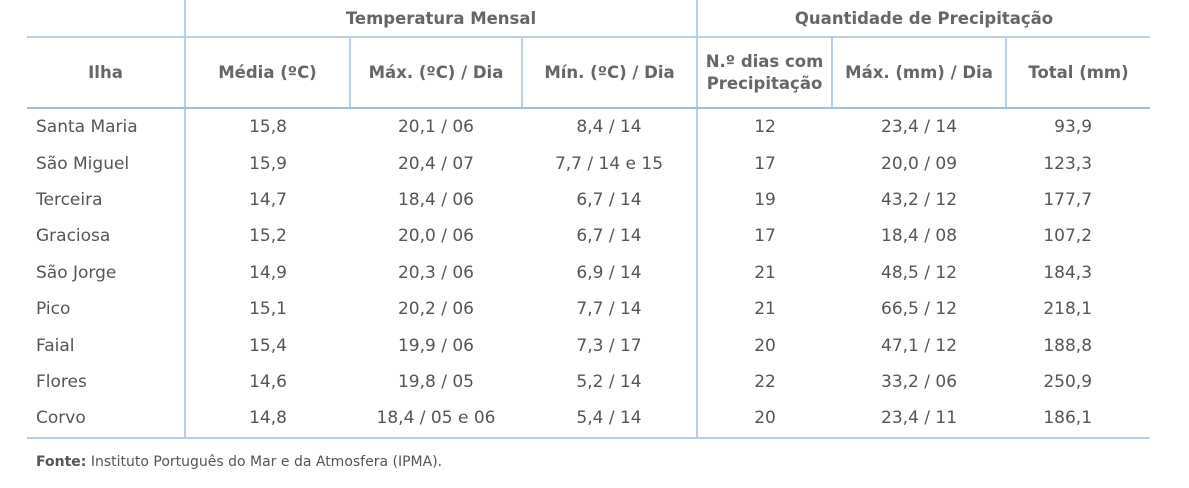  I want to click on table-cell: 18,4 / 05 e 06, so click(436, 419).